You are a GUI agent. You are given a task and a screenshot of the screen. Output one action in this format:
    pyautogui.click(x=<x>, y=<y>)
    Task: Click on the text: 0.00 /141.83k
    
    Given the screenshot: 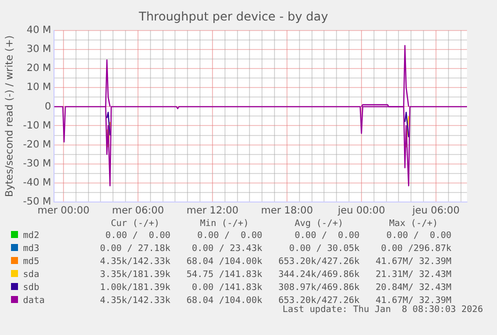 What is the action you would take?
    pyautogui.click(x=226, y=288)
    